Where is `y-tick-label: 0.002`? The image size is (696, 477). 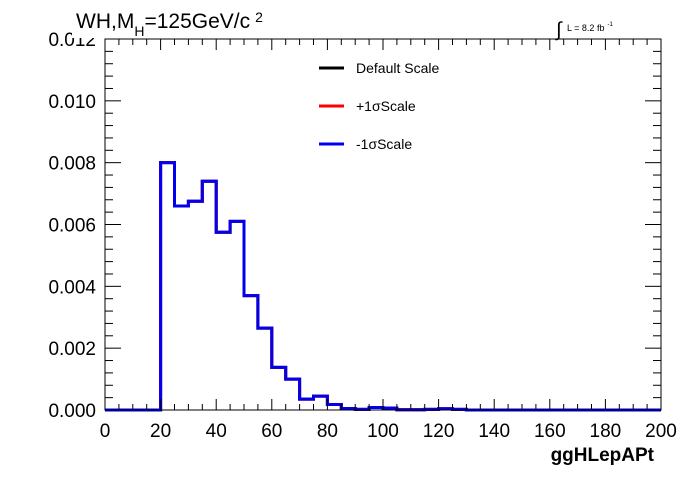 y-tick-label: 0.002 is located at coordinates (72, 349).